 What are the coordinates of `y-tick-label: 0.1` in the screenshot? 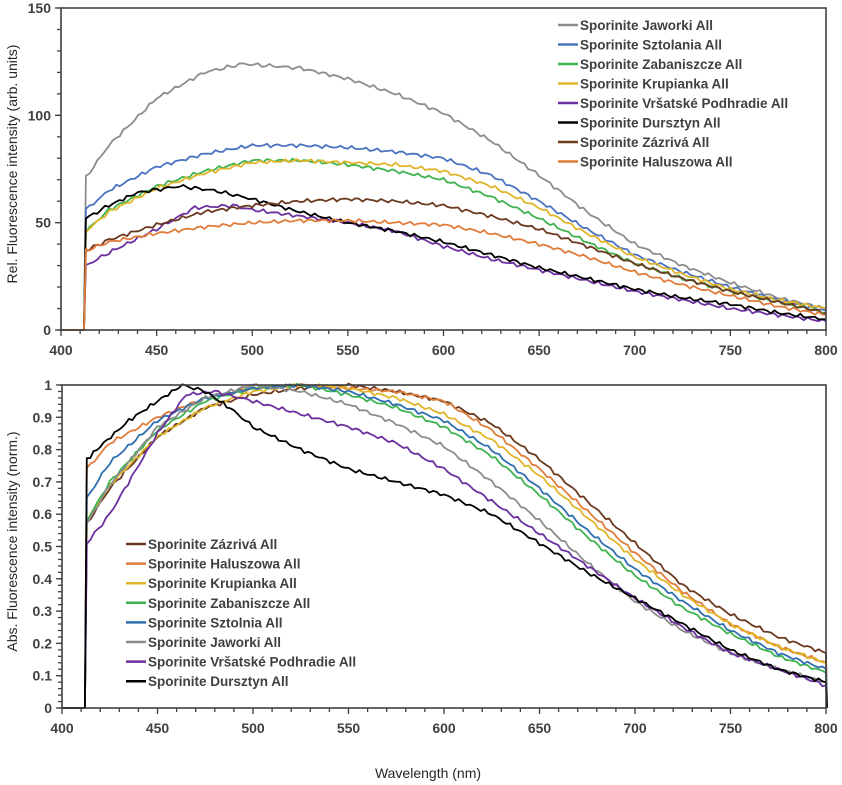 It's located at (43, 676).